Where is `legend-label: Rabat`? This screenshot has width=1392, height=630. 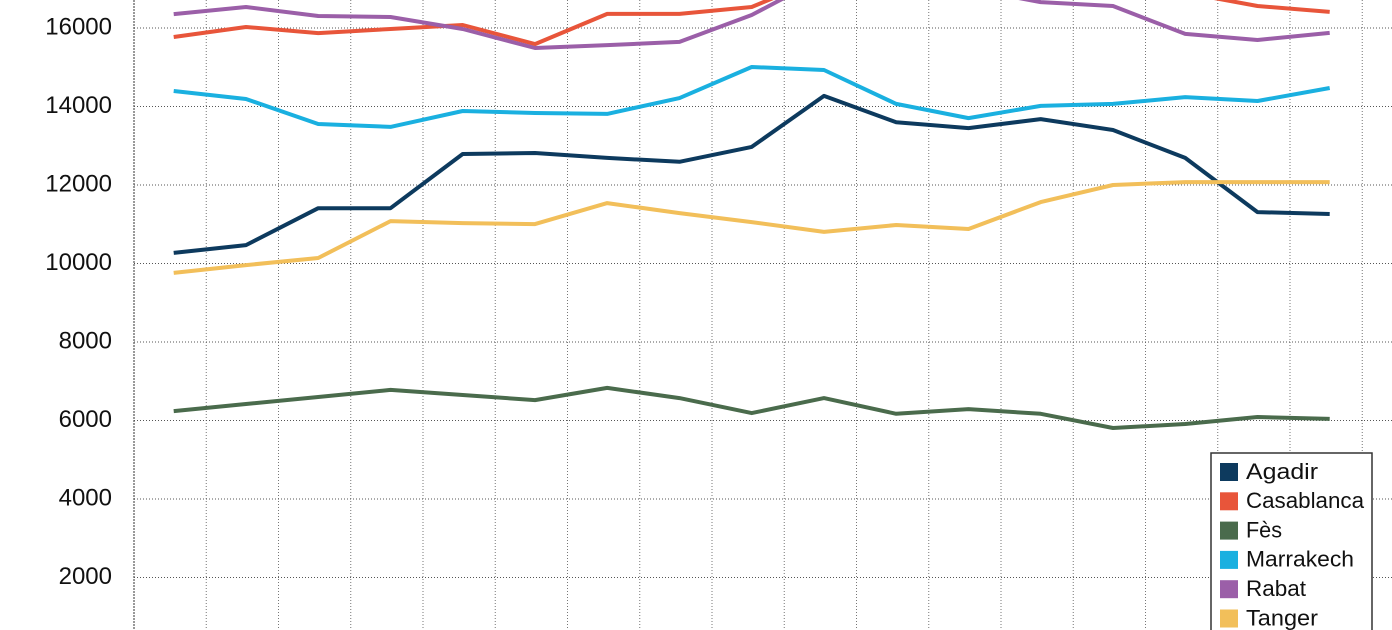
legend-label: Rabat is located at coordinates (1276, 588).